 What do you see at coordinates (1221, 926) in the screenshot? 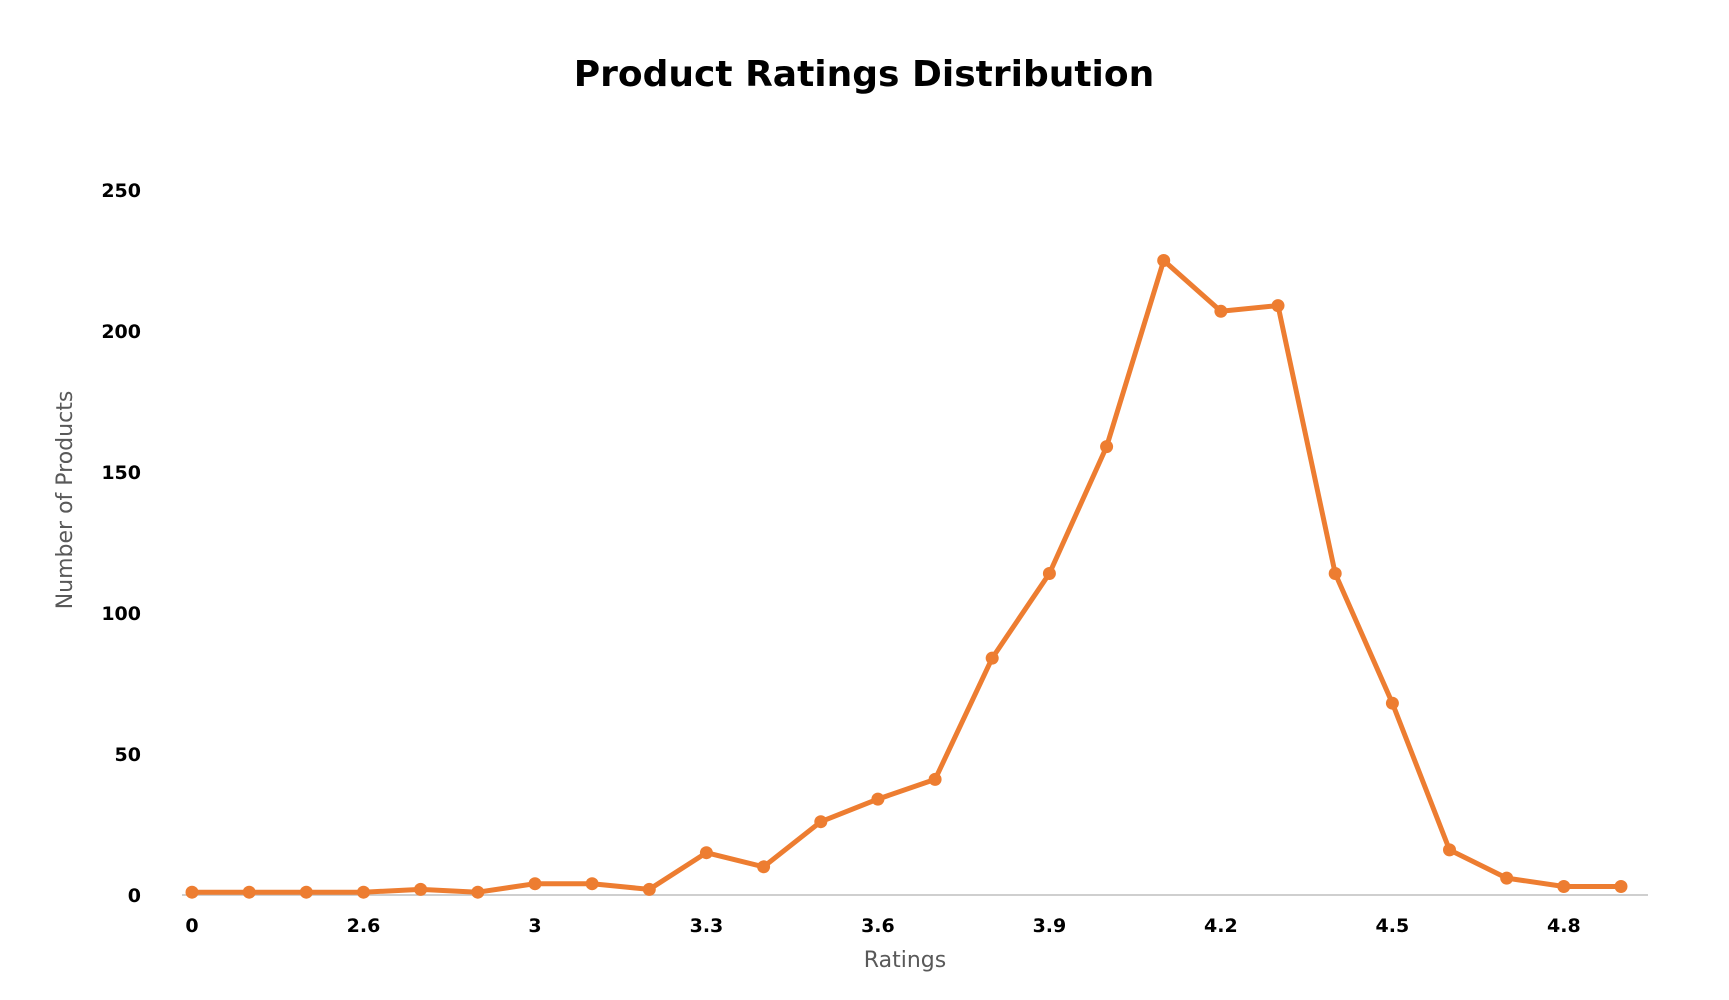
I see `x-tick-label: 4.2` at bounding box center [1221, 926].